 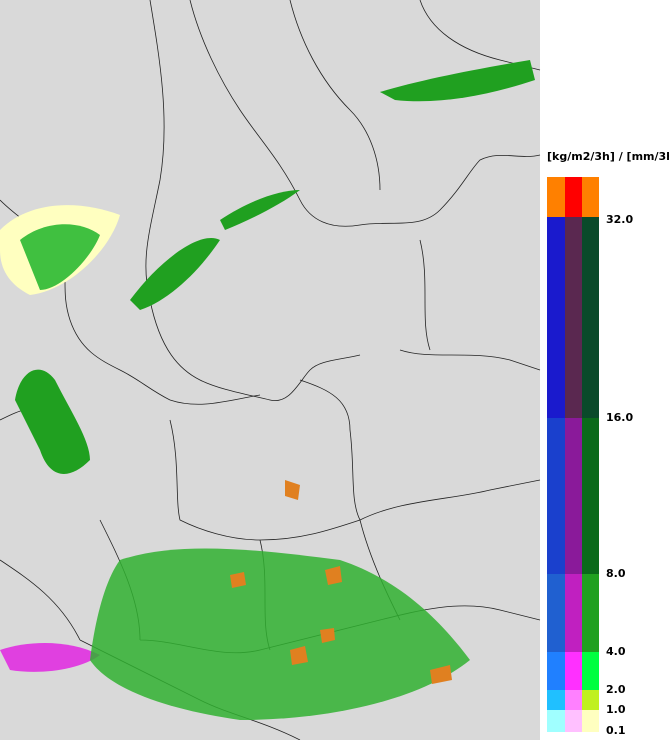 I want to click on scale-label: 1.0, so click(x=616, y=709).